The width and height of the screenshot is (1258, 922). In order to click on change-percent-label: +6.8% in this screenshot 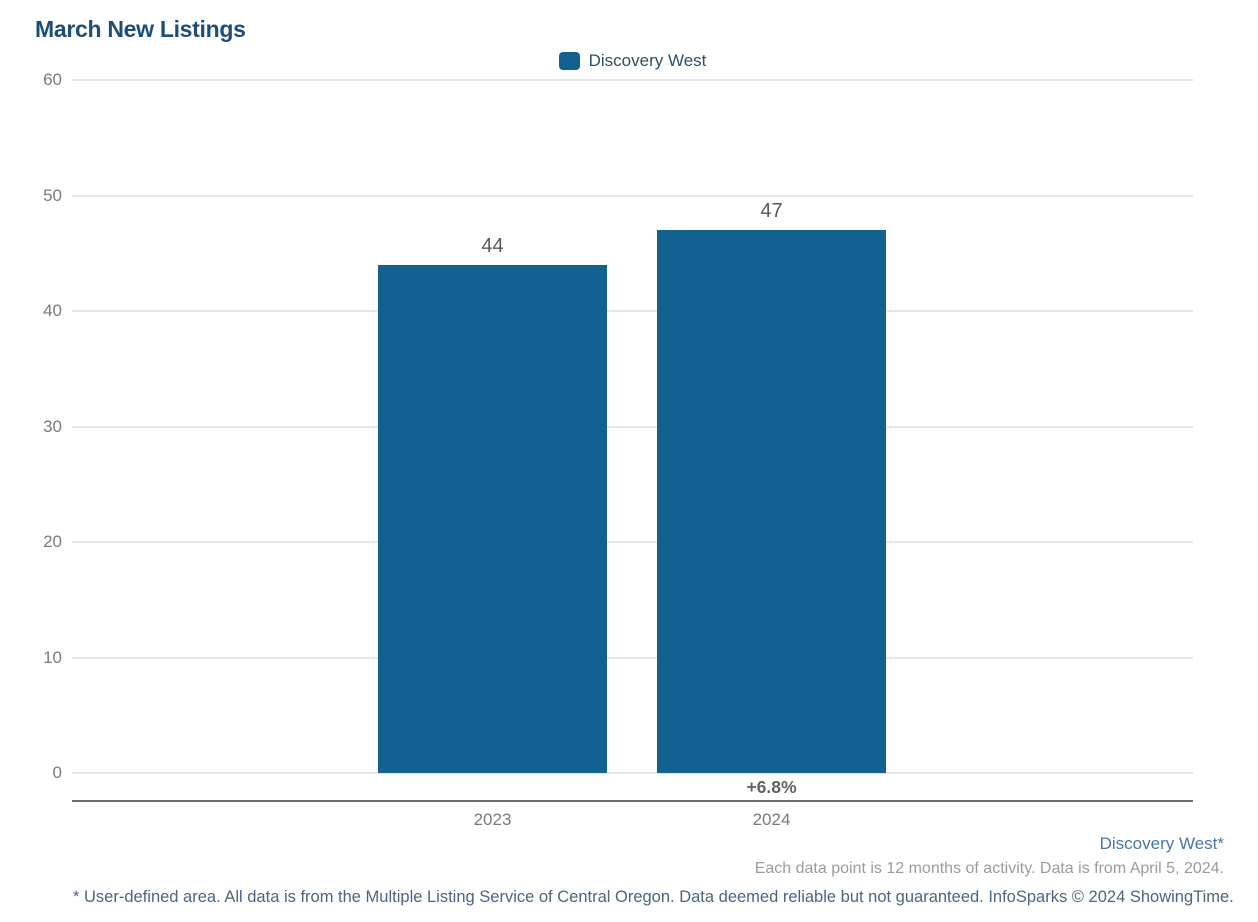, I will do `click(771, 787)`.